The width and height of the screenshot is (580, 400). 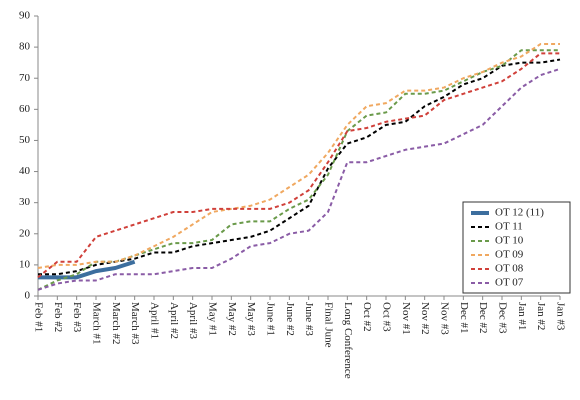 I want to click on x-tick-label: Dec #2, so click(x=483, y=317).